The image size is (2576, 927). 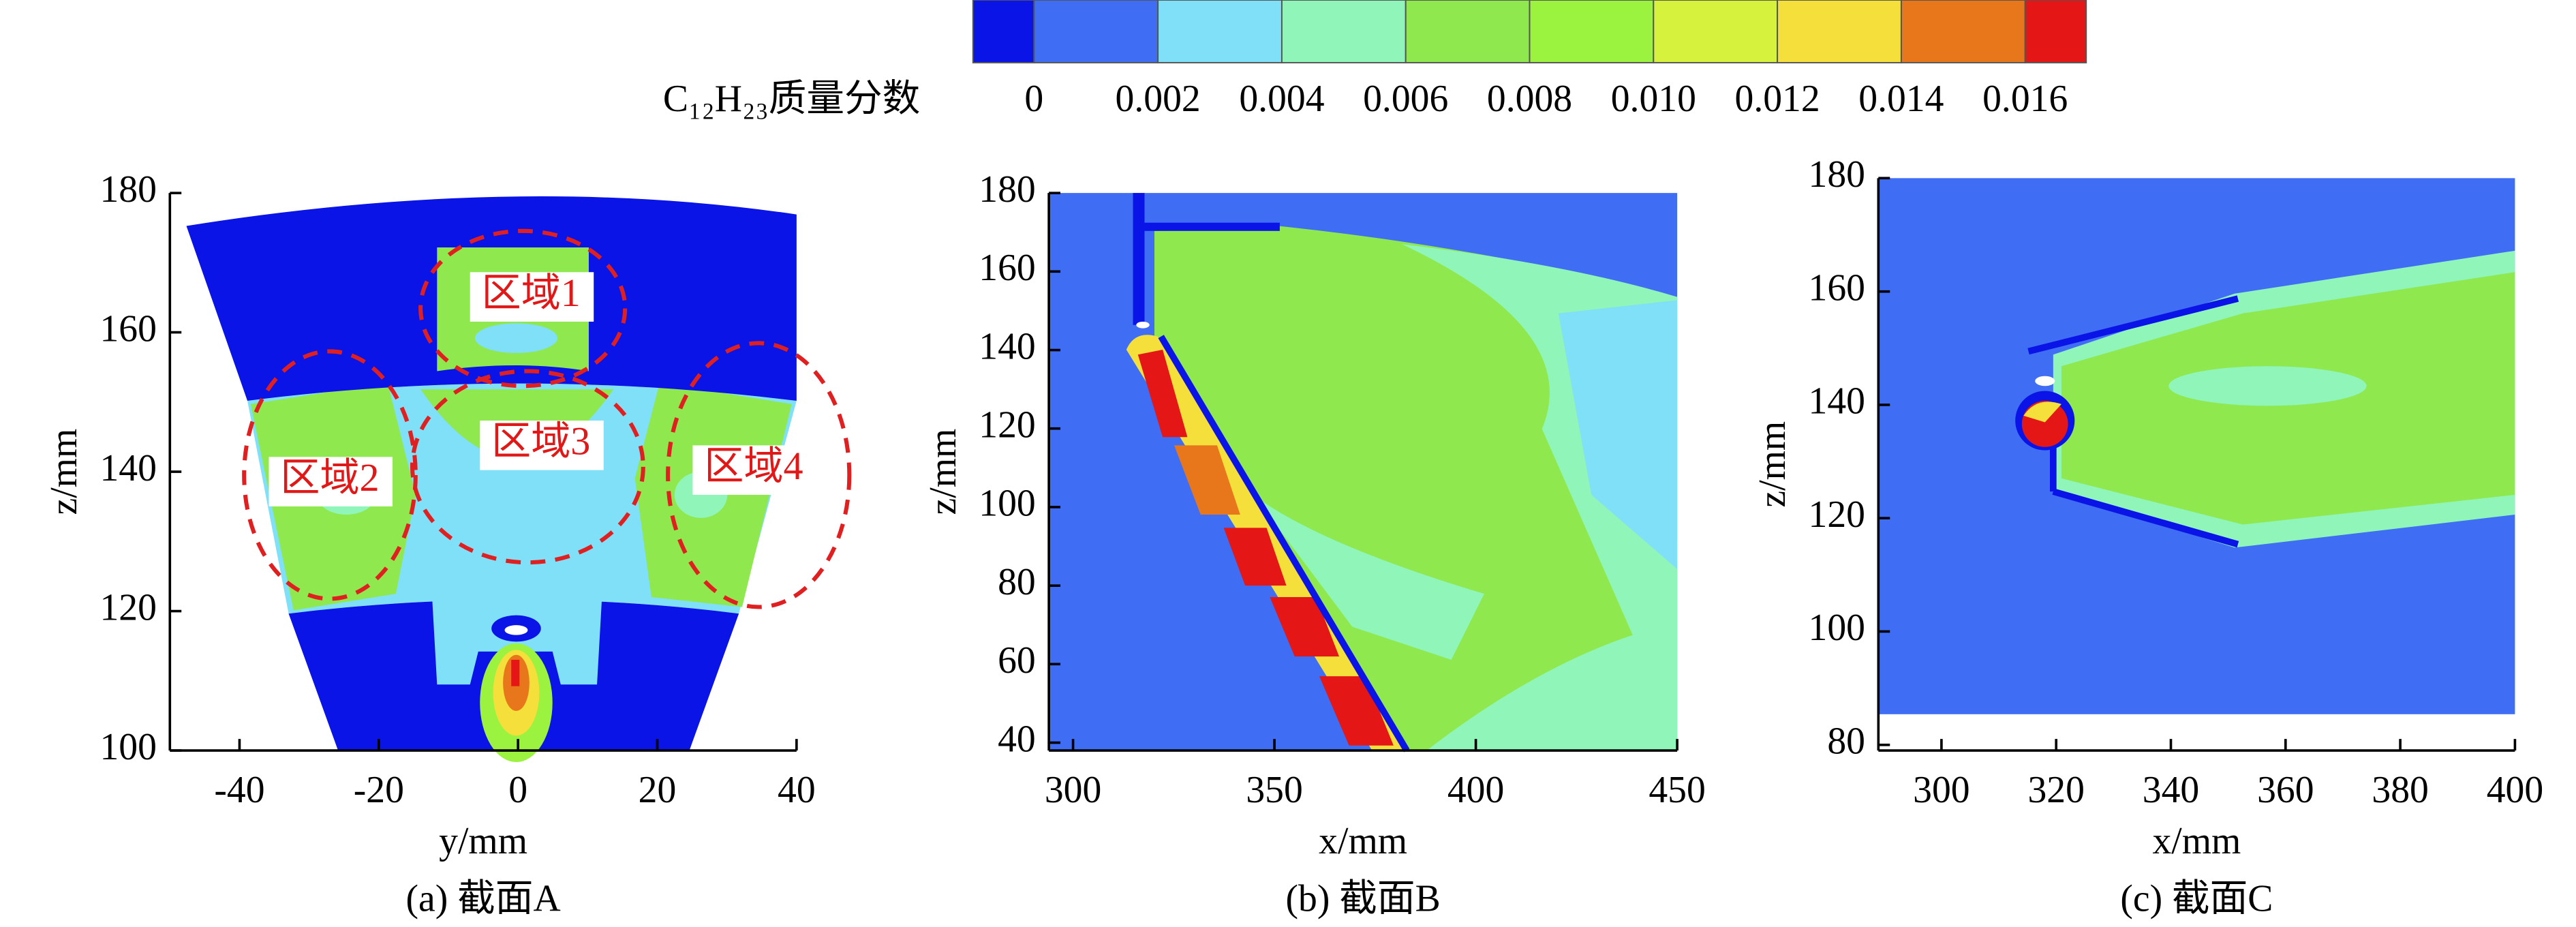 I want to click on x-tick-label: 20, so click(x=658, y=790).